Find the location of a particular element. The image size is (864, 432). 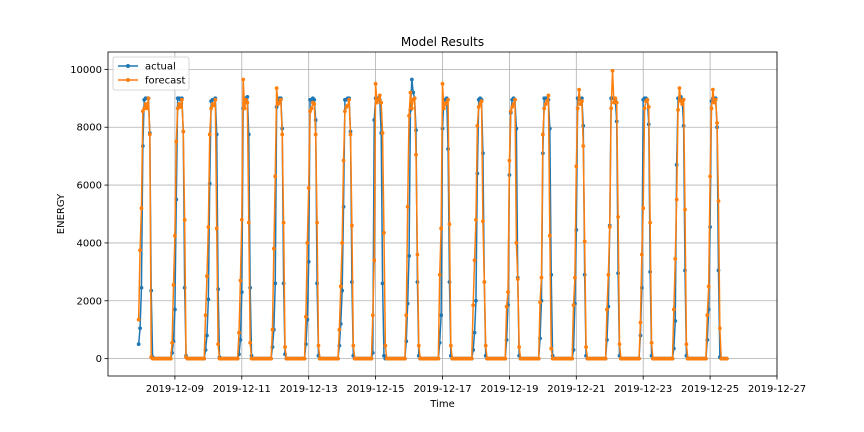

y-tick-label: 0 is located at coordinates (99, 359).